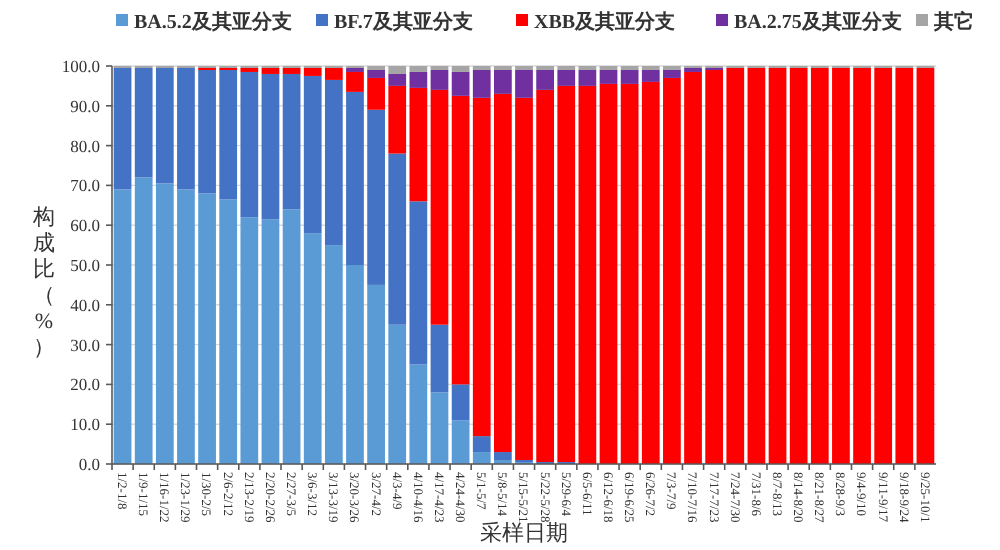 This screenshot has height=550, width=1000. Describe the element at coordinates (403, 22) in the screenshot. I see `legend-label: BF.7及其亚分支` at that location.